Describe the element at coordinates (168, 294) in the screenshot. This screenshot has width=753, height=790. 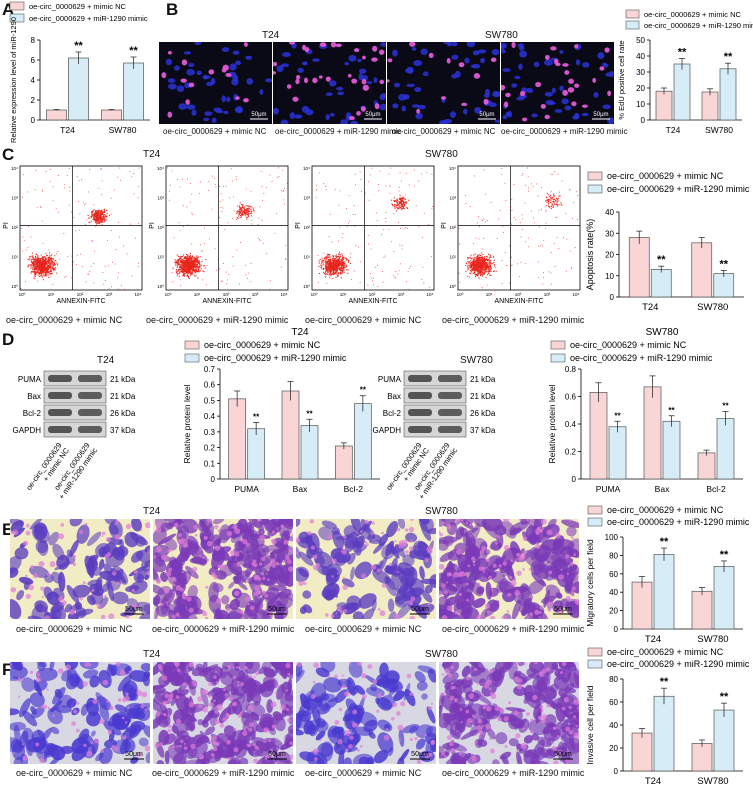
I see `x-tick-label: 10⁰` at that location.